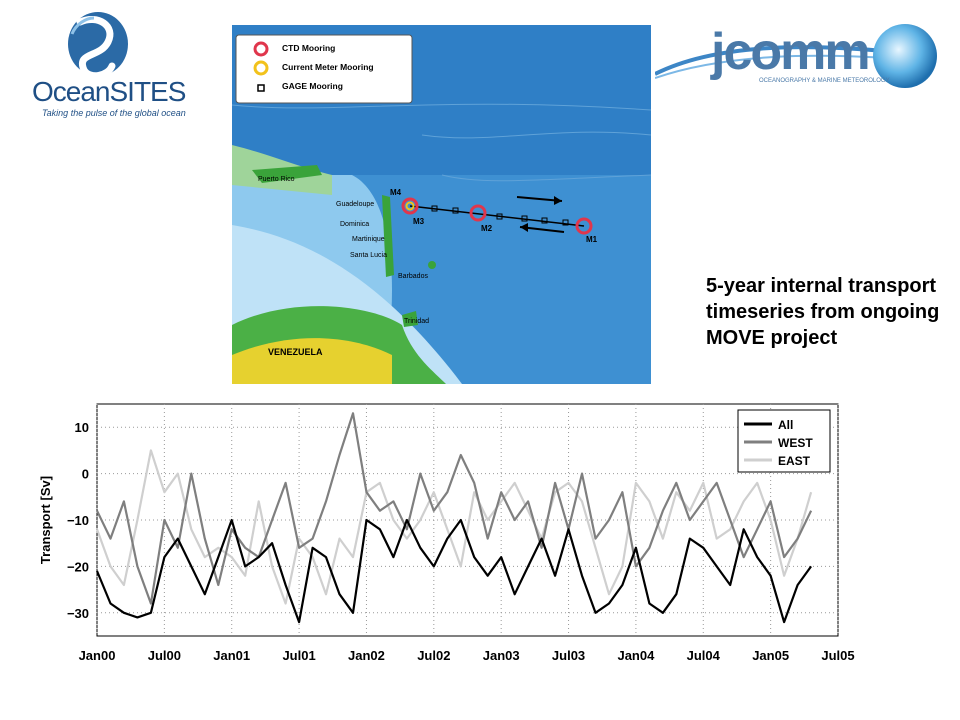  I want to click on place-guadeloupe: Guadeloupe, so click(355, 204).